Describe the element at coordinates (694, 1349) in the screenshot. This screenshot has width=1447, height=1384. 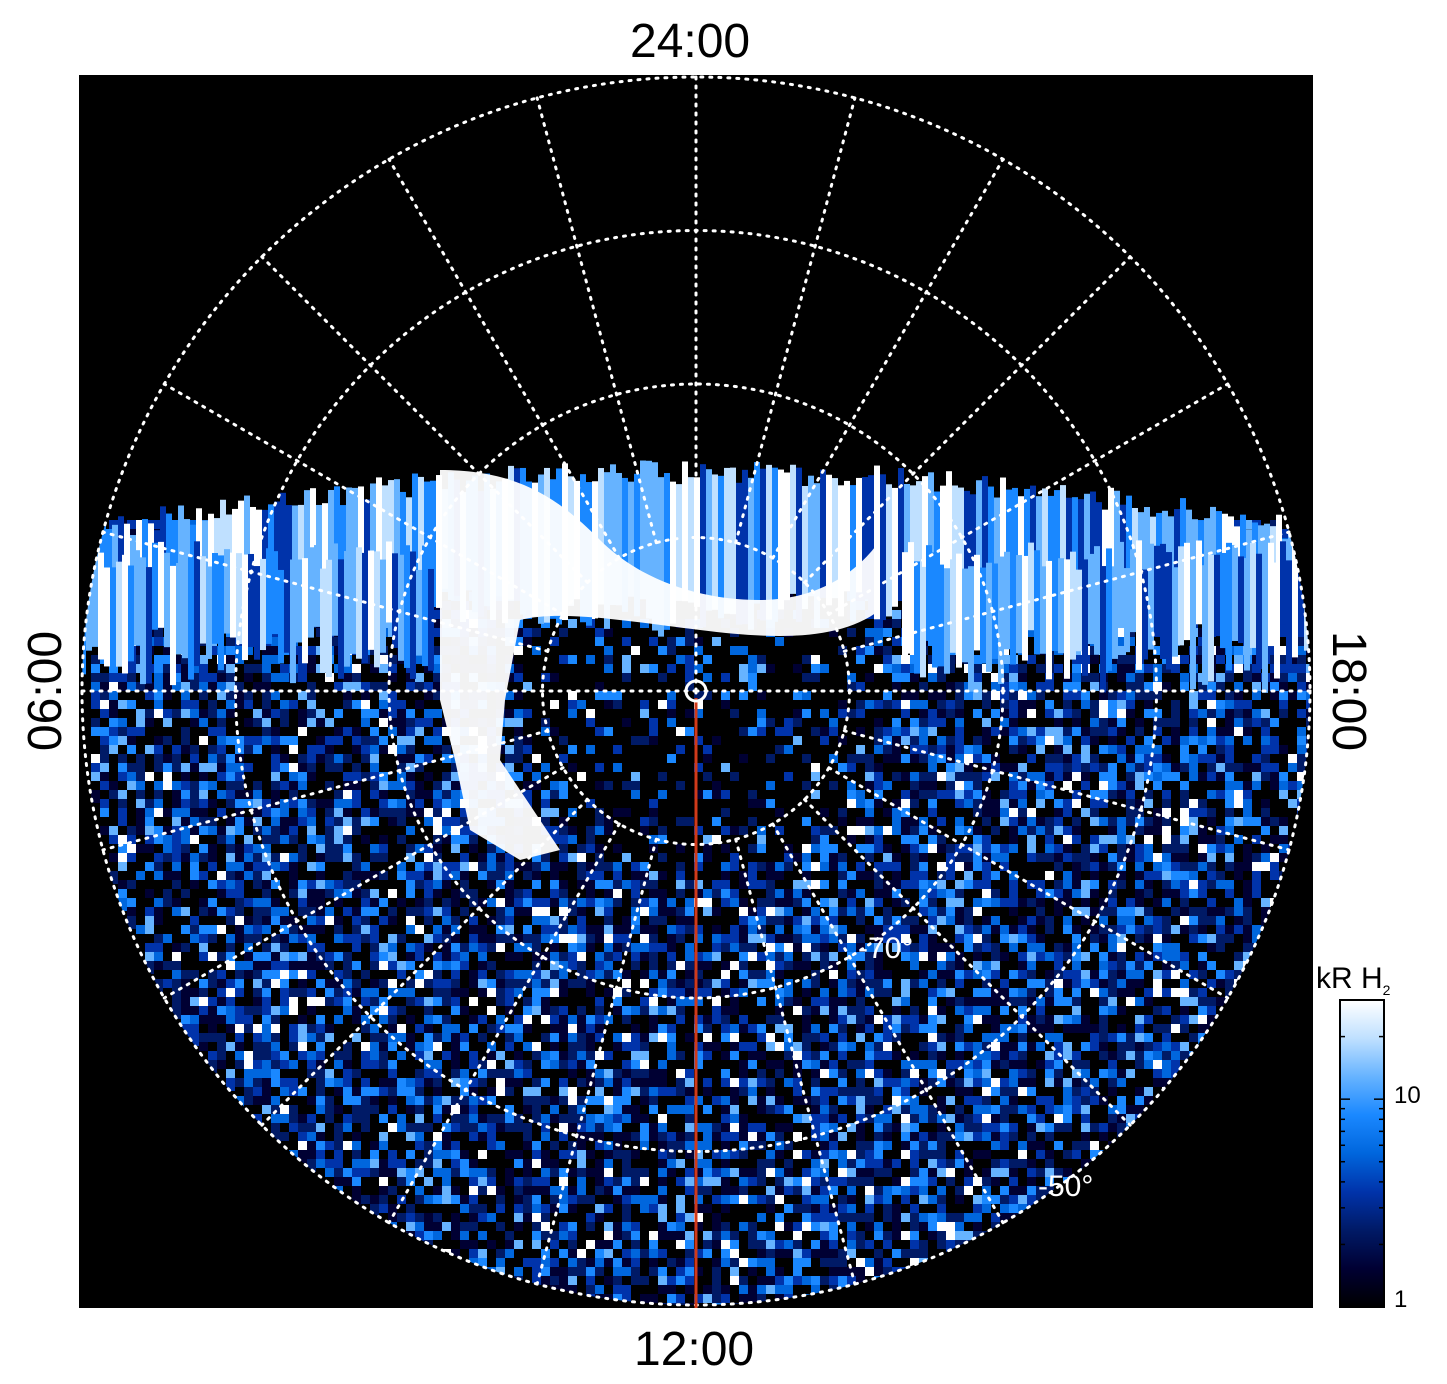
I see `local-time-label-bottom: 12:00` at that location.